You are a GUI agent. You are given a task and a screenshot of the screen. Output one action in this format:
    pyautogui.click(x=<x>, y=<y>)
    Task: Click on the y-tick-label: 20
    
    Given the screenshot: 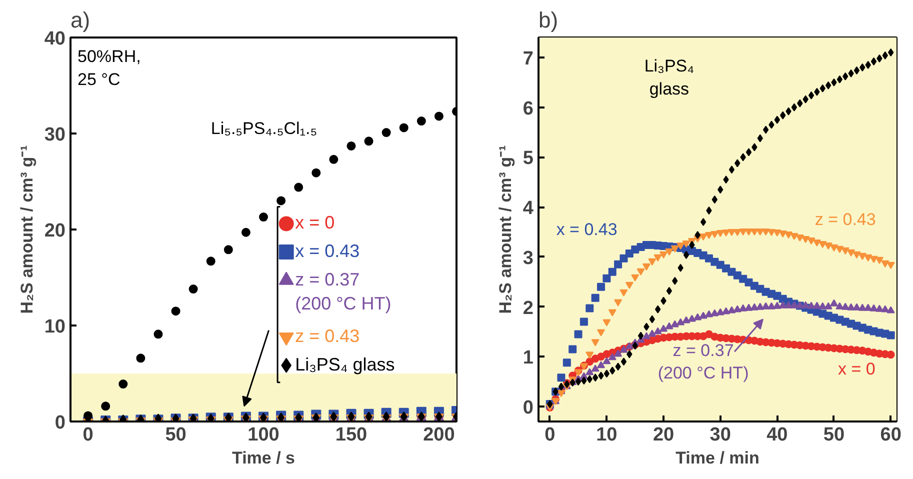 What is the action you would take?
    pyautogui.click(x=55, y=231)
    